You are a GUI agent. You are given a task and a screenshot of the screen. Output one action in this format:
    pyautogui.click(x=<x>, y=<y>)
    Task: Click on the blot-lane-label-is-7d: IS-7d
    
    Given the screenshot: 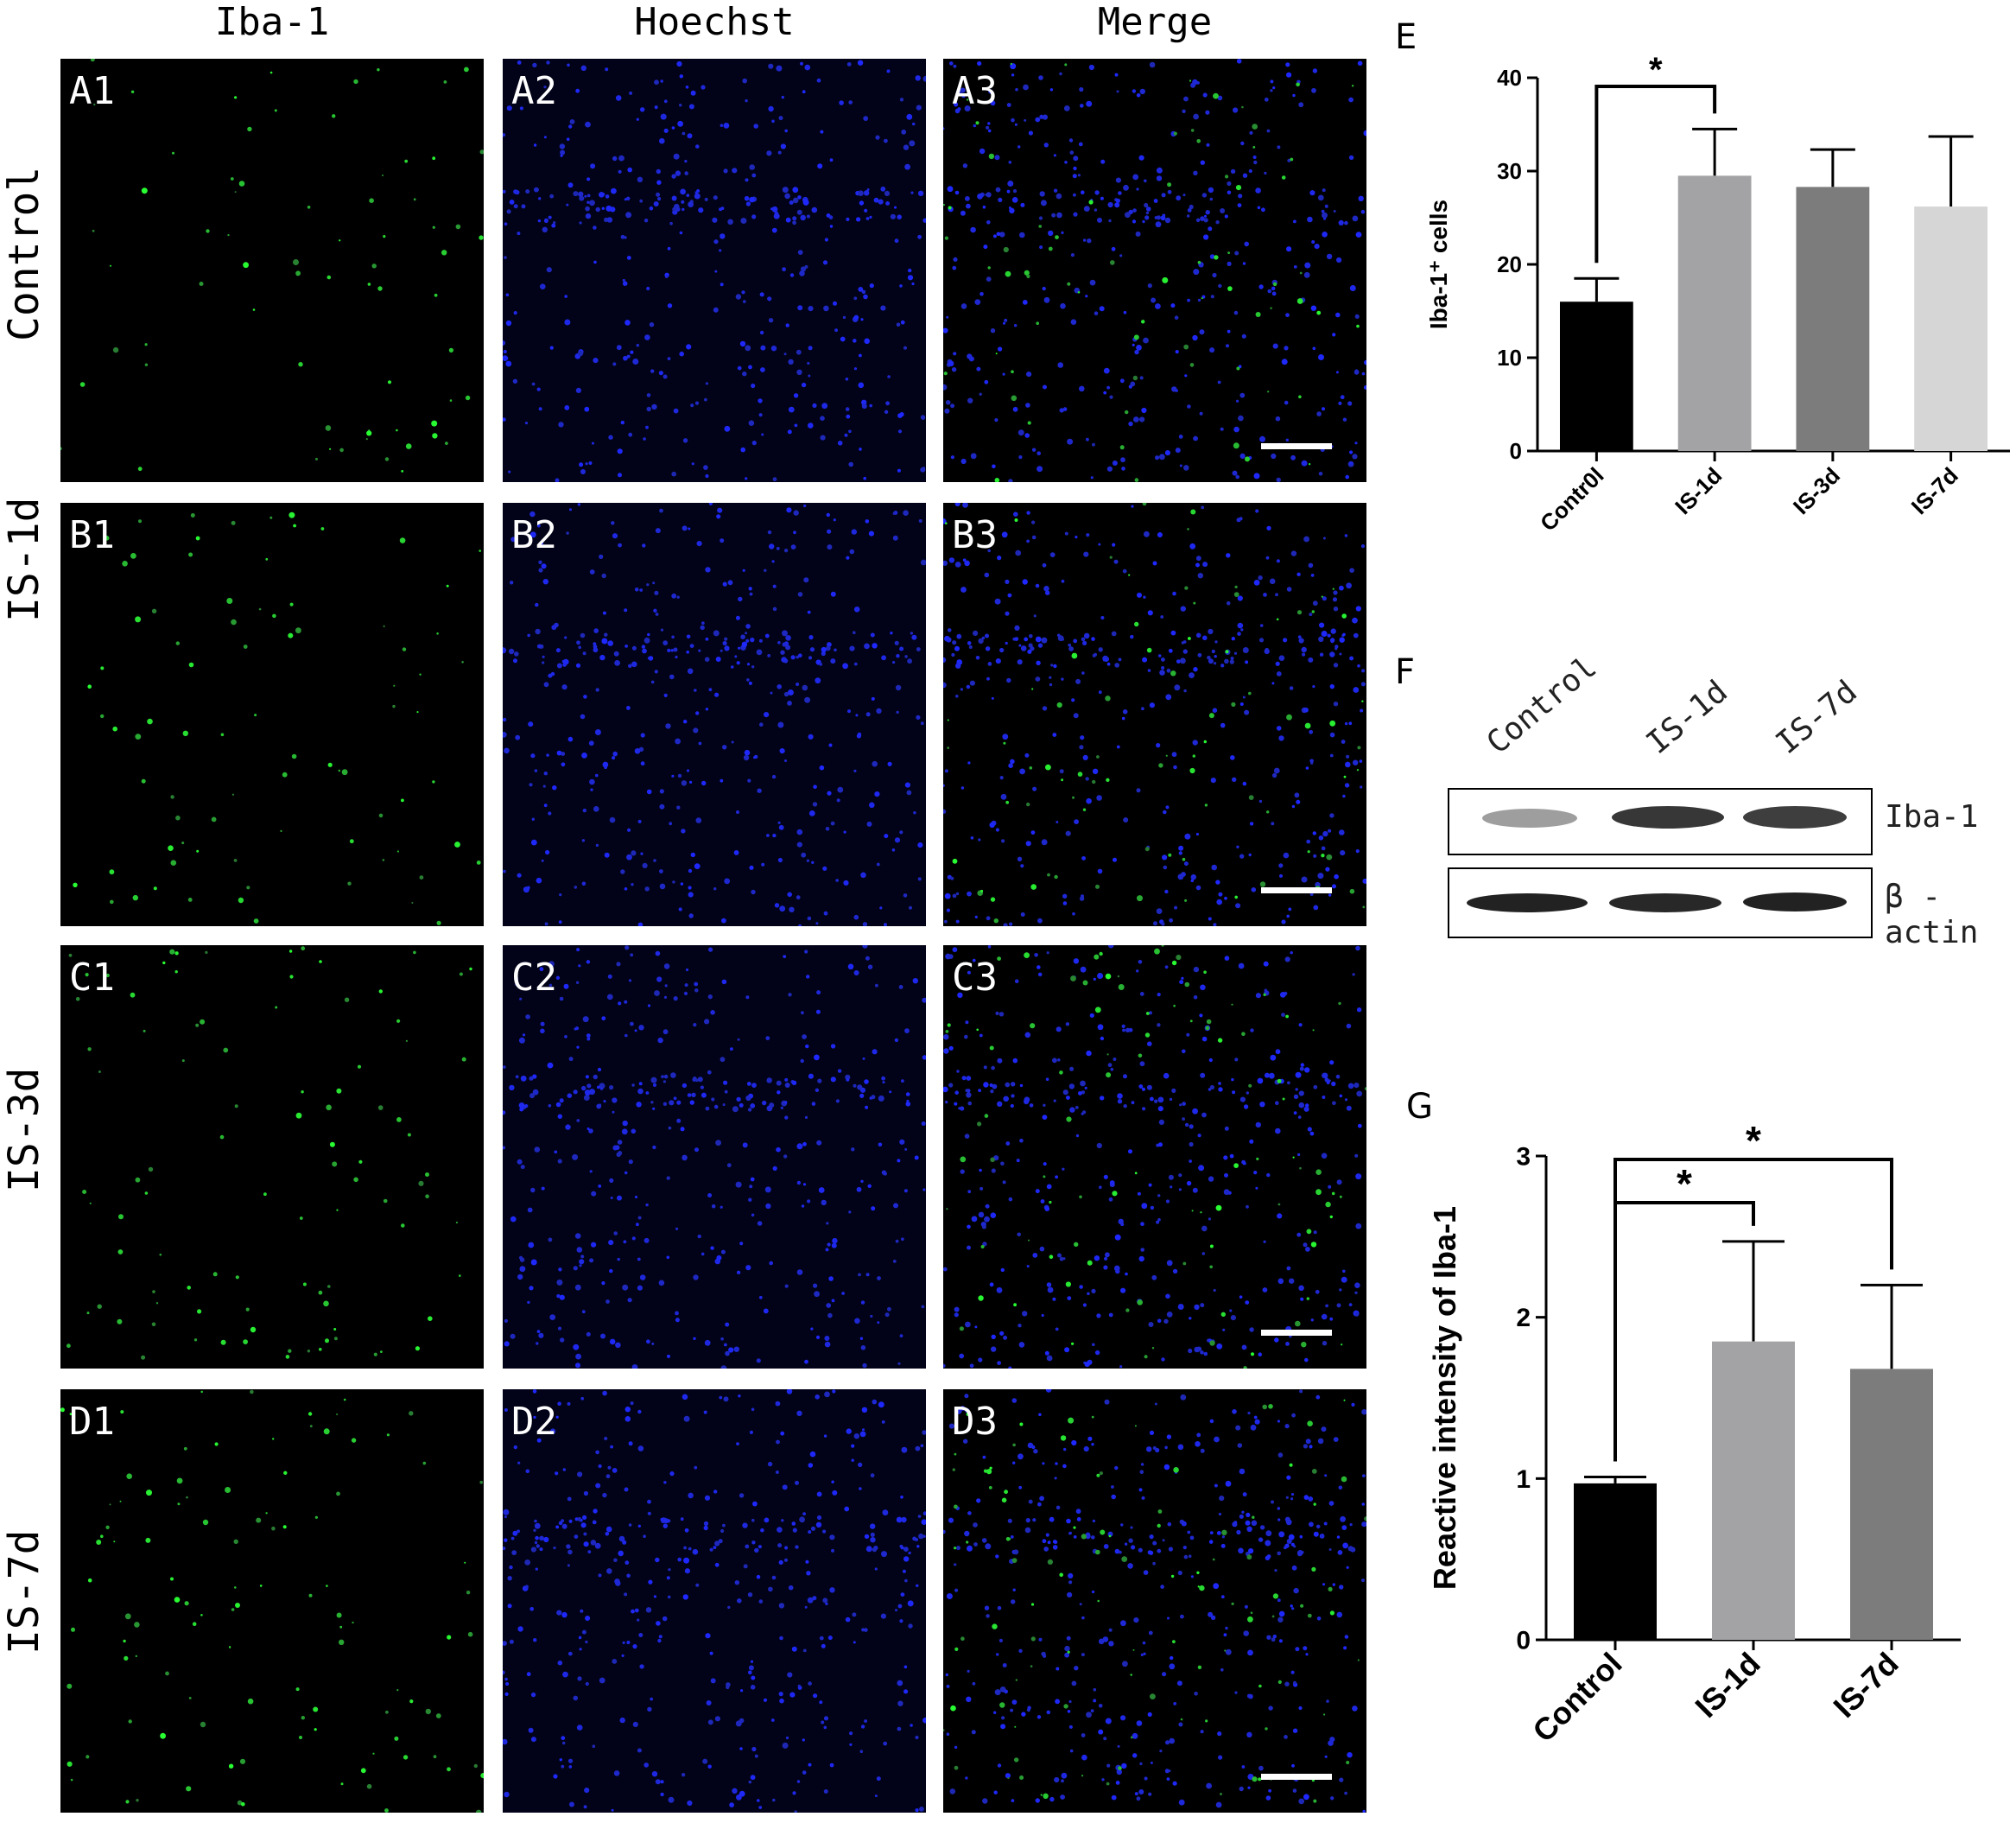 What is the action you would take?
    pyautogui.click(x=1817, y=717)
    